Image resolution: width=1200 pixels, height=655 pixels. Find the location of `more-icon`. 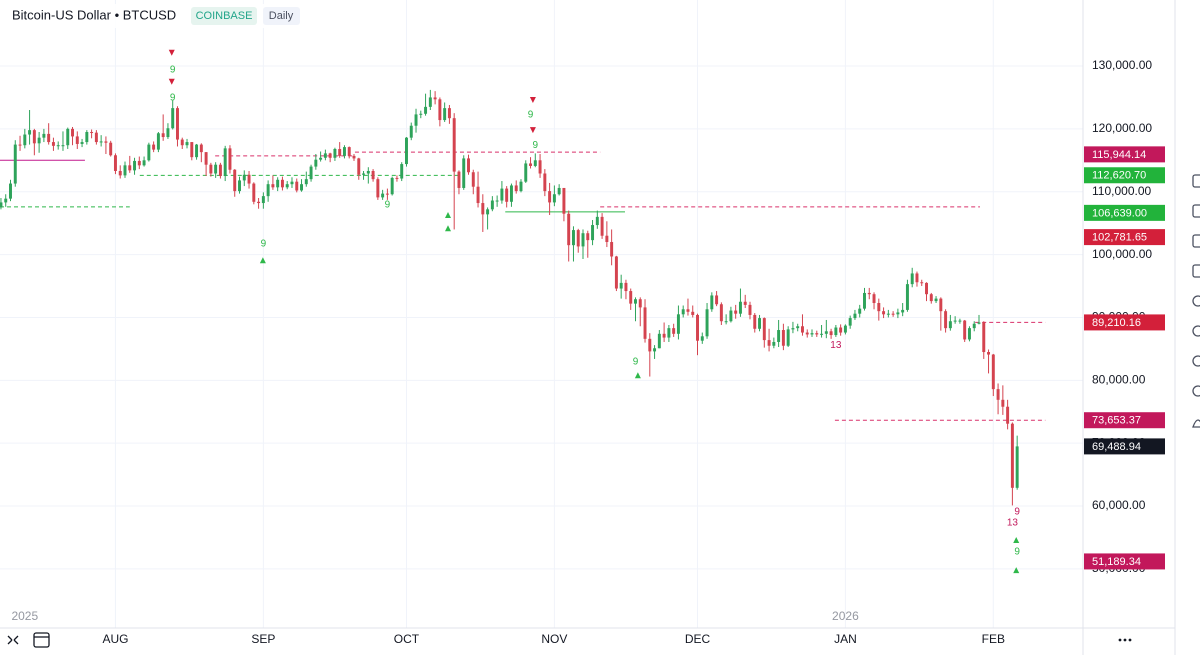

more-icon is located at coordinates (1125, 640).